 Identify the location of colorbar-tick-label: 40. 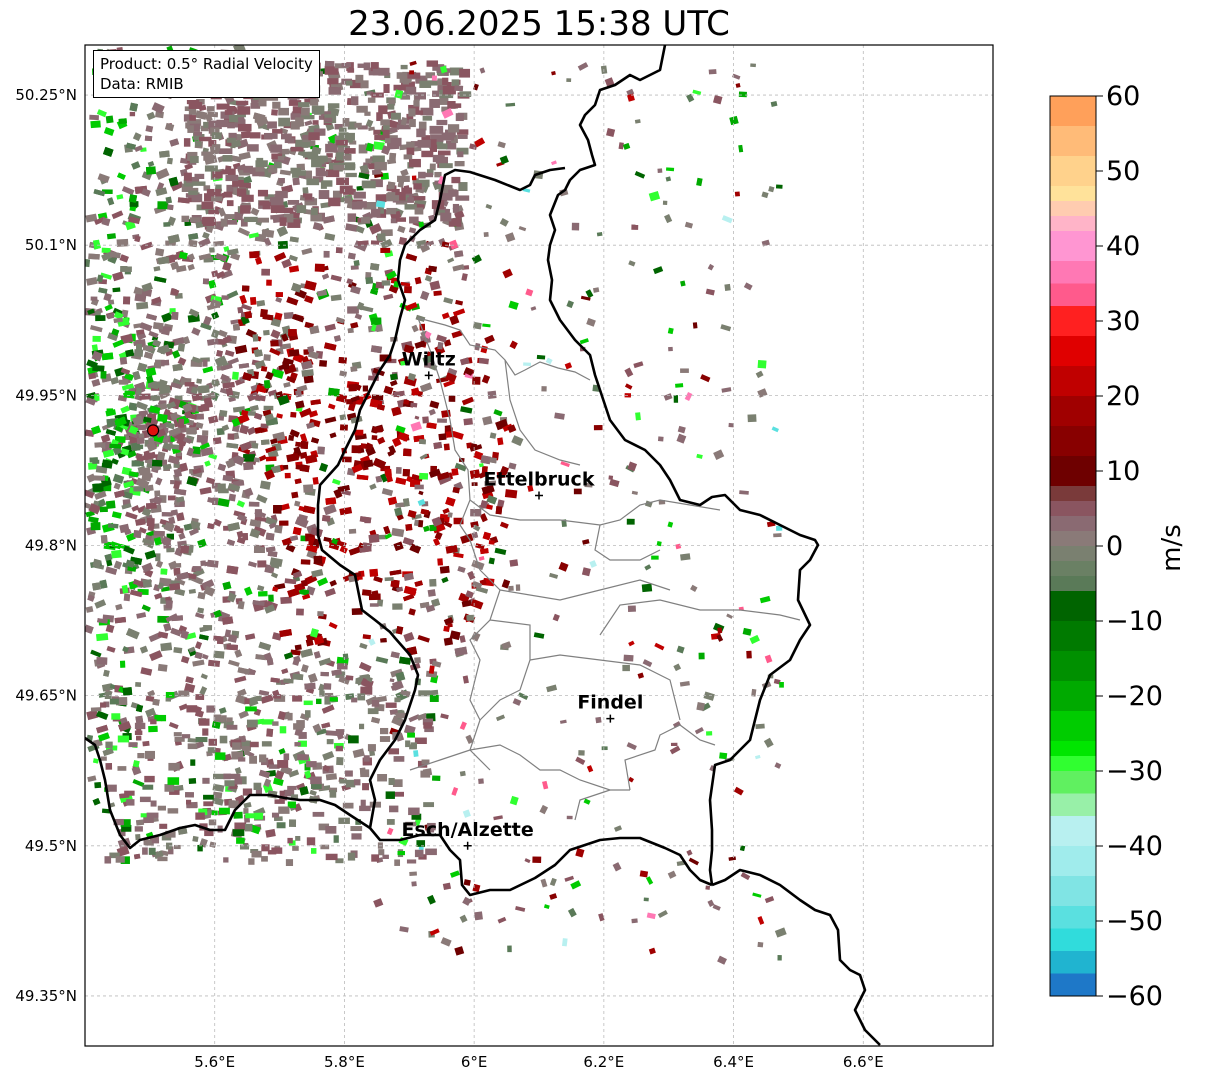
(1123, 246).